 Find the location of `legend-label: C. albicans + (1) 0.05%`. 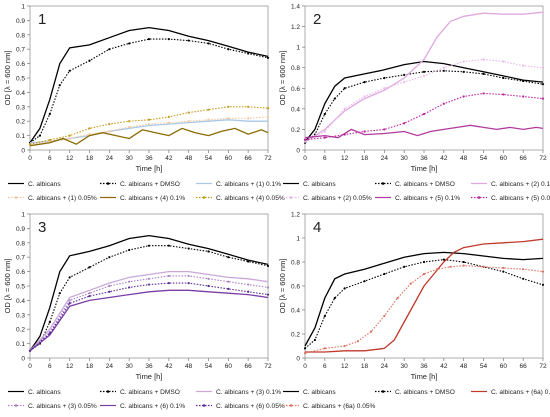

legend-label: C. albicans + (1) 0.05% is located at coordinates (62, 198).